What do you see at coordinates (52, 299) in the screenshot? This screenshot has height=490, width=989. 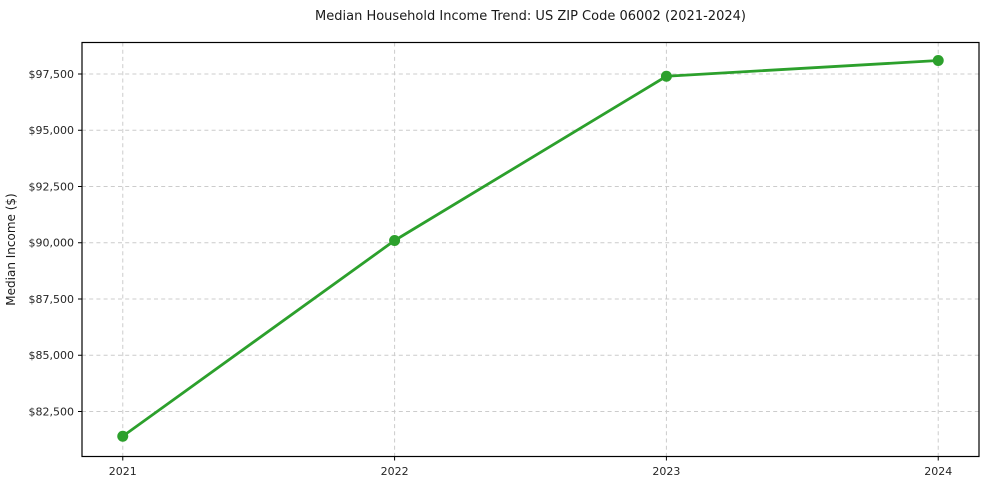 I see `y-tick-label: $87,500` at bounding box center [52, 299].